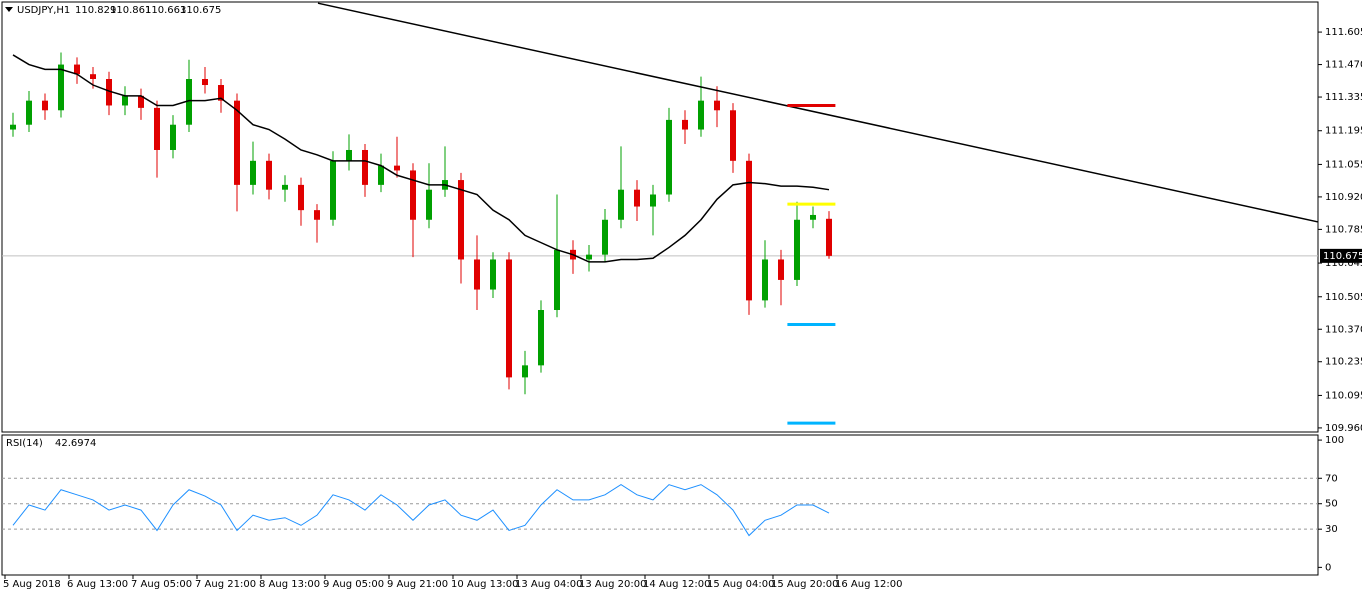  Describe the element at coordinates (417, 584) in the screenshot. I see `x-tick-label: 9 Aug 21:00` at that location.